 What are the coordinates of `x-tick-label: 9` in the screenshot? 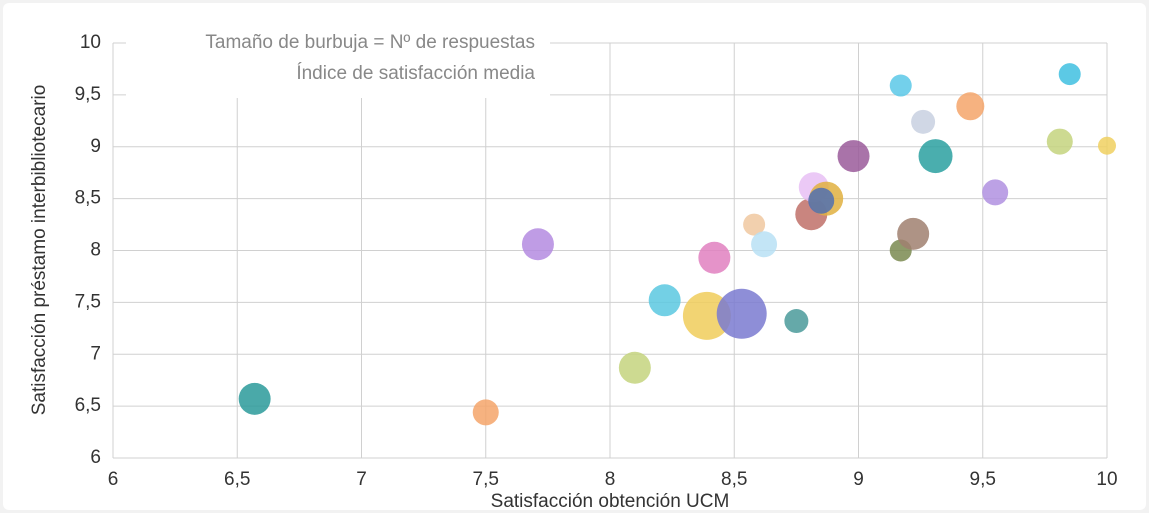 It's located at (858, 479).